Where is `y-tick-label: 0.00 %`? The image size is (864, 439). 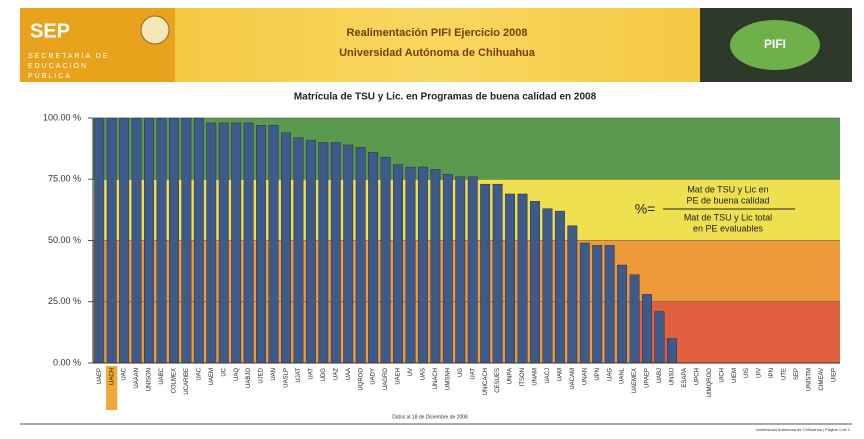 y-tick-label: 0.00 % is located at coordinates (67, 362).